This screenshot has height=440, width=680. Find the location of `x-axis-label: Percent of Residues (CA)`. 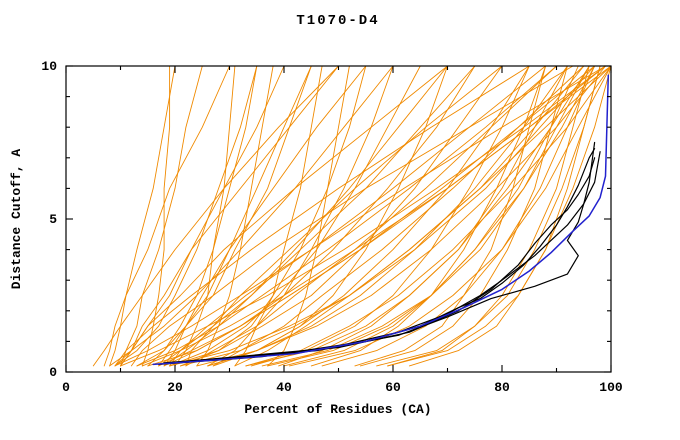

x-axis-label: Percent of Residues (CA) is located at coordinates (337, 409).